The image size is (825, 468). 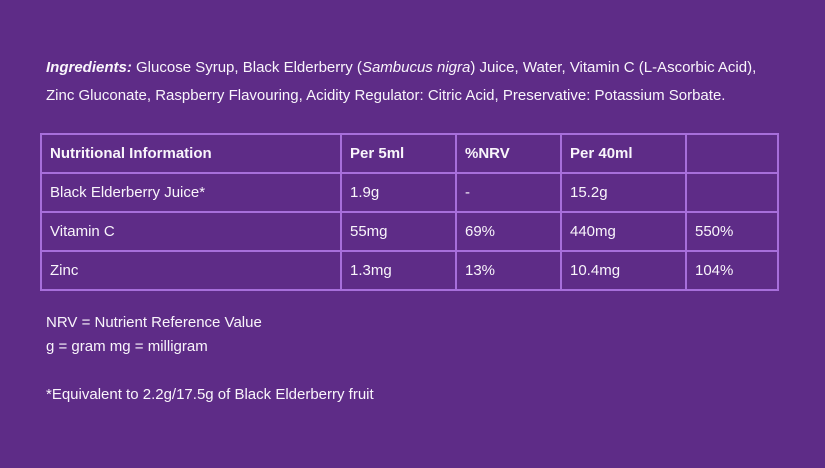 I want to click on header-empty, so click(x=732, y=153).